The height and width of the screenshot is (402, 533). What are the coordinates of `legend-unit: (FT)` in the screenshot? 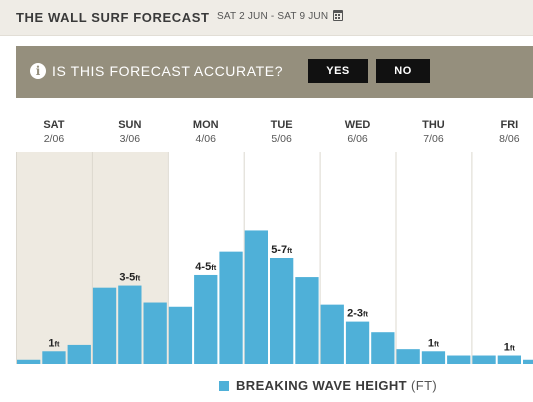 It's located at (424, 385).